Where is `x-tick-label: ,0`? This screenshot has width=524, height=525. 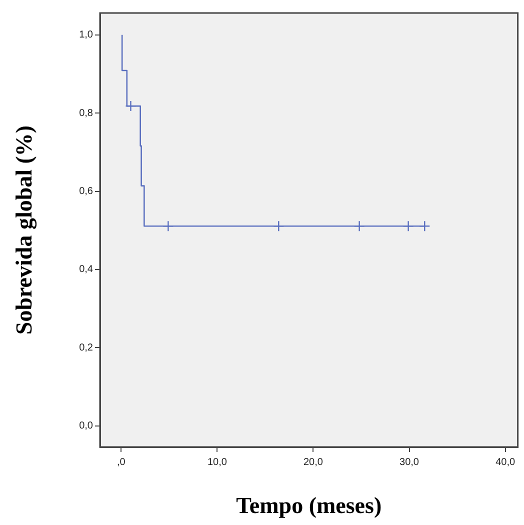 x-tick-label: ,0 is located at coordinates (121, 462).